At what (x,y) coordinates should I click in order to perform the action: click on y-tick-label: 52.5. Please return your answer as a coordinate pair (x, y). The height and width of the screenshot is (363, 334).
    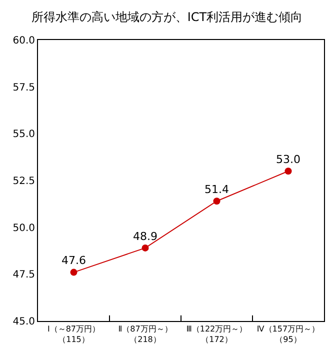
    Looking at the image, I should click on (23, 181).